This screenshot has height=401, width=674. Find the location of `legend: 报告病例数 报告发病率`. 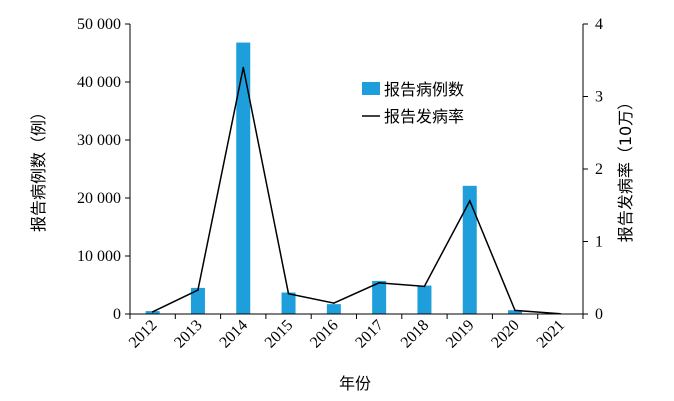

legend: 报告病例数 报告发病率 is located at coordinates (413, 103).